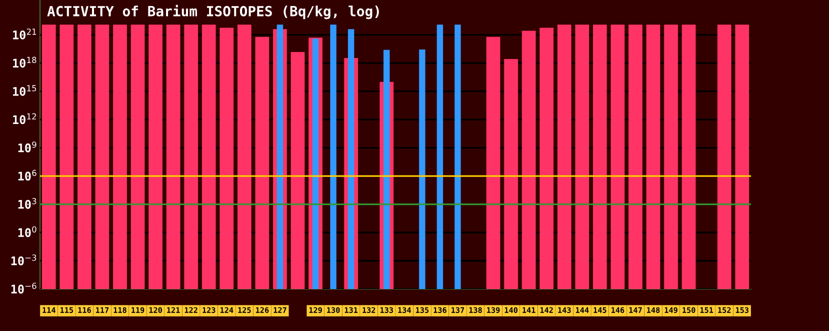 This screenshot has width=829, height=331. Describe the element at coordinates (24, 90) in the screenshot. I see `y-tick-label: 10$^{15}$` at that location.